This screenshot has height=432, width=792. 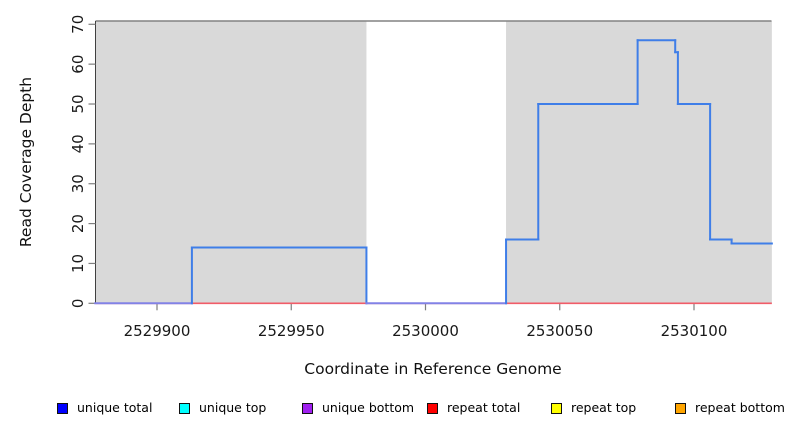 I want to click on y-tick-label: 60, so click(x=78, y=64).